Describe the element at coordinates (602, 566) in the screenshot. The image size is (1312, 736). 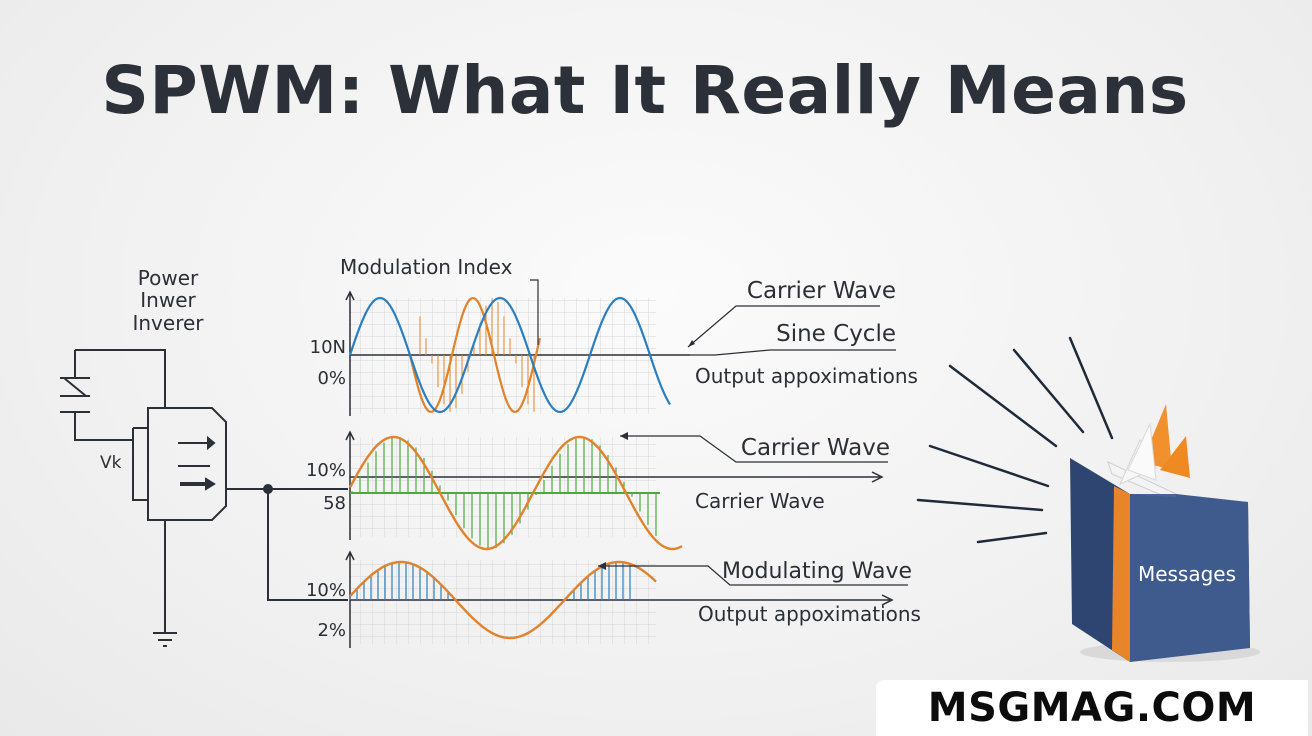
I see `panel3-arrowhead` at that location.